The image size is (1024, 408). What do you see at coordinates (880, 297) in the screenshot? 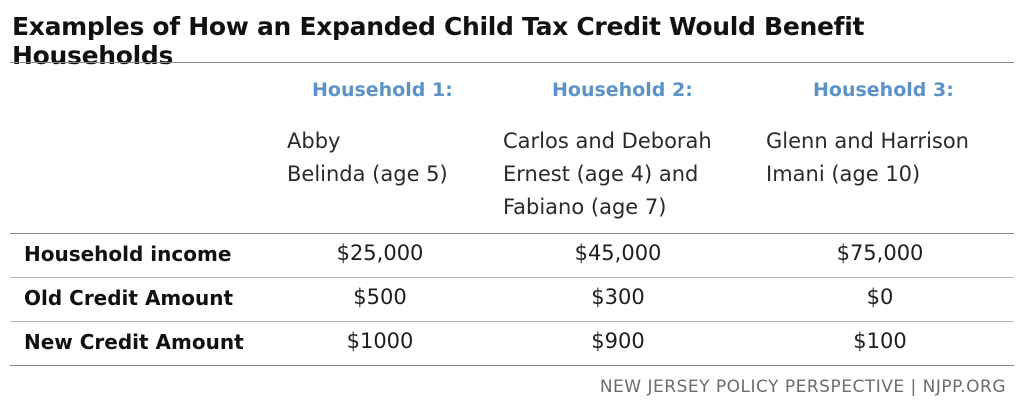
I see `table-cell: $0` at bounding box center [880, 297].